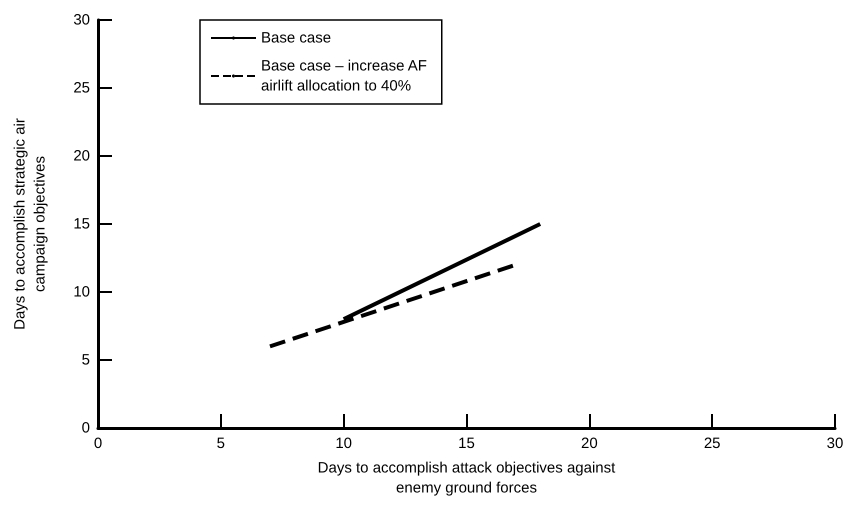 Image resolution: width=849 pixels, height=523 pixels. What do you see at coordinates (30, 224) in the screenshot?
I see `y-axis-title: Days to accomplish strategic air campaign objectives` at bounding box center [30, 224].